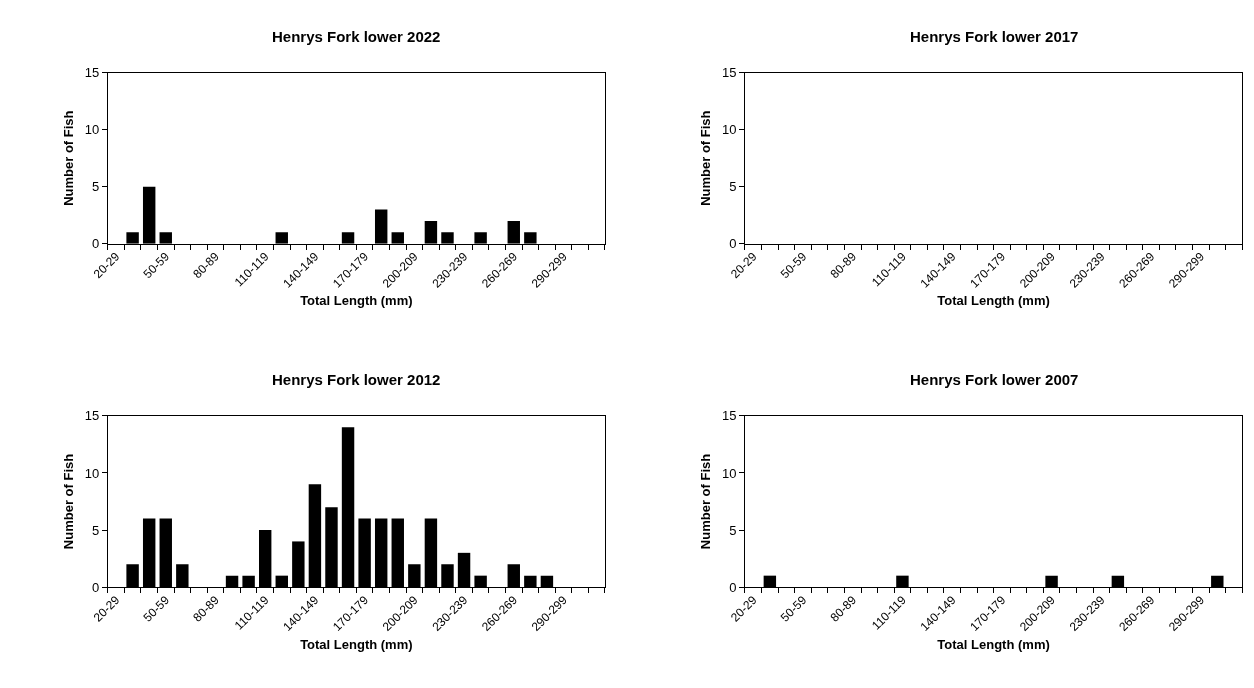 This screenshot has height=688, width=1254. Describe the element at coordinates (356, 36) in the screenshot. I see `chart-title: Henrys Fork lower 2022` at that location.